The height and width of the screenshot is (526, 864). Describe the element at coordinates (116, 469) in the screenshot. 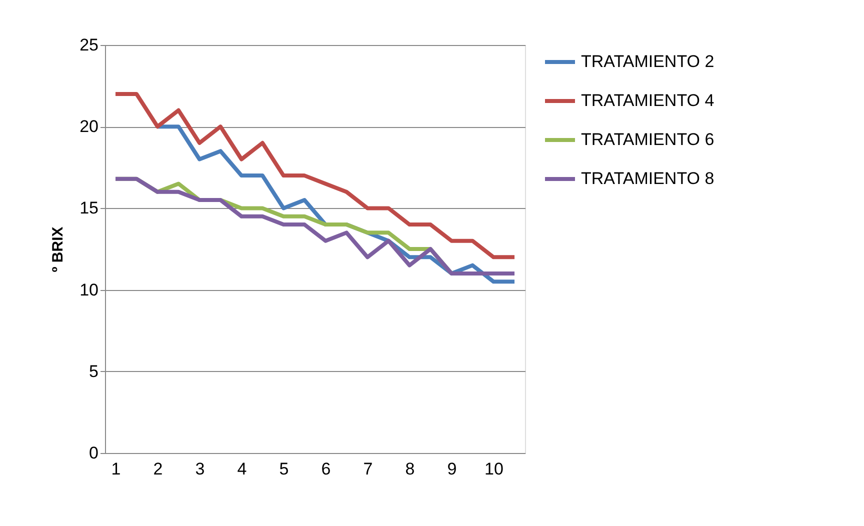

I see `x-tick-label: 1` at that location.